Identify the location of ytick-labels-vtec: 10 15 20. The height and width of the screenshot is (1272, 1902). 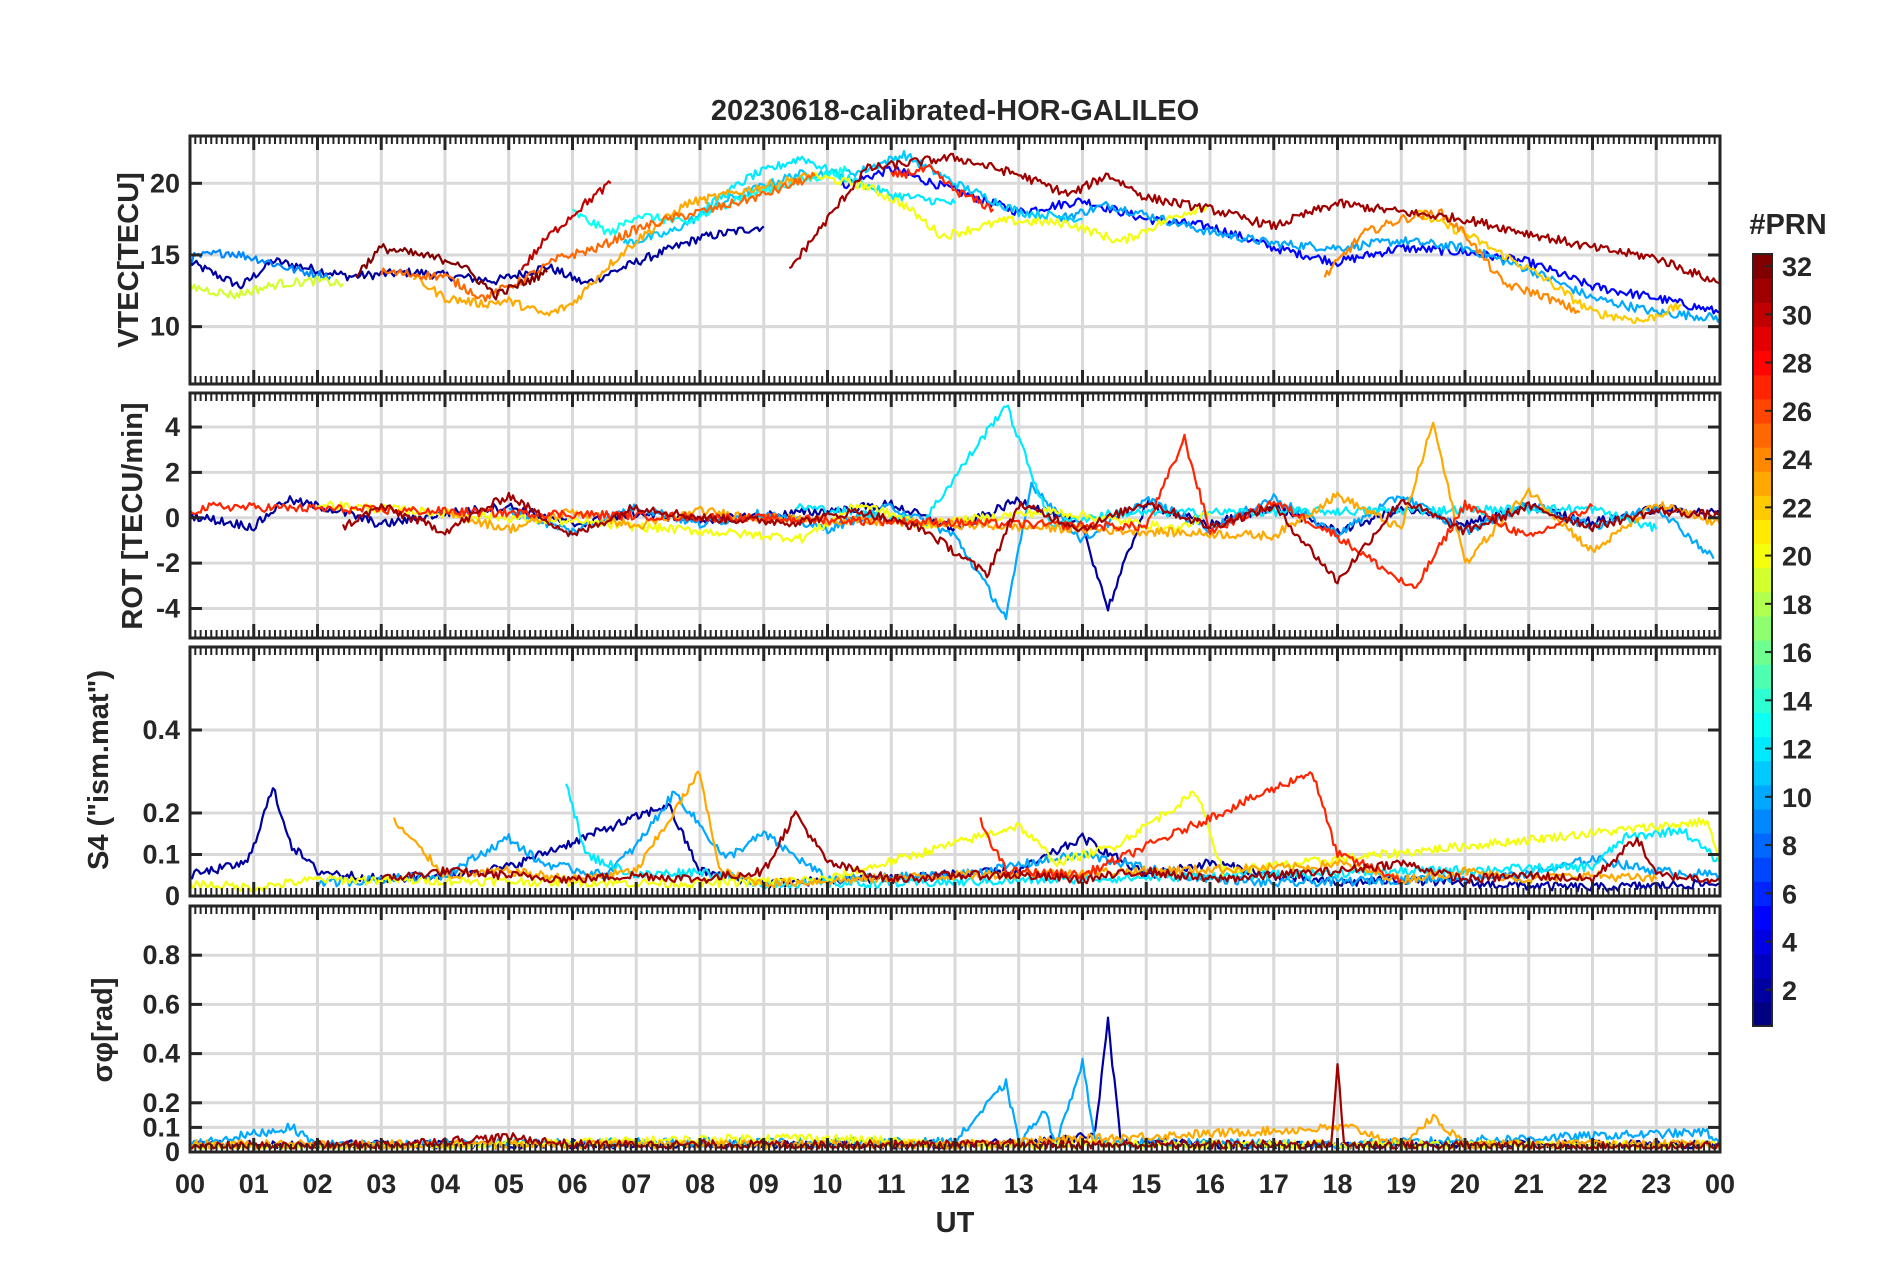
(165, 254).